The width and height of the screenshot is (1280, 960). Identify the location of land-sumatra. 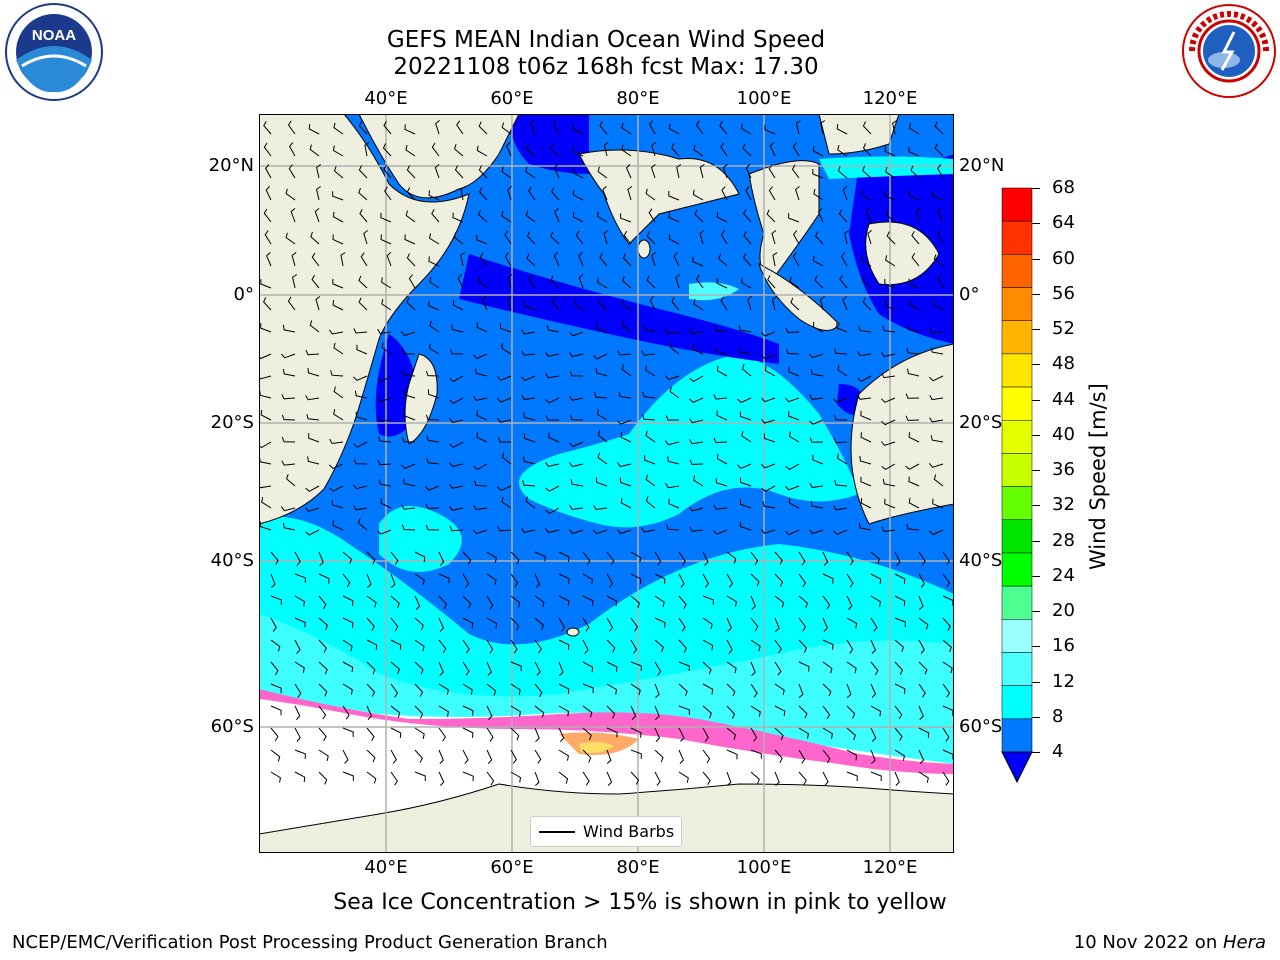
(799, 297).